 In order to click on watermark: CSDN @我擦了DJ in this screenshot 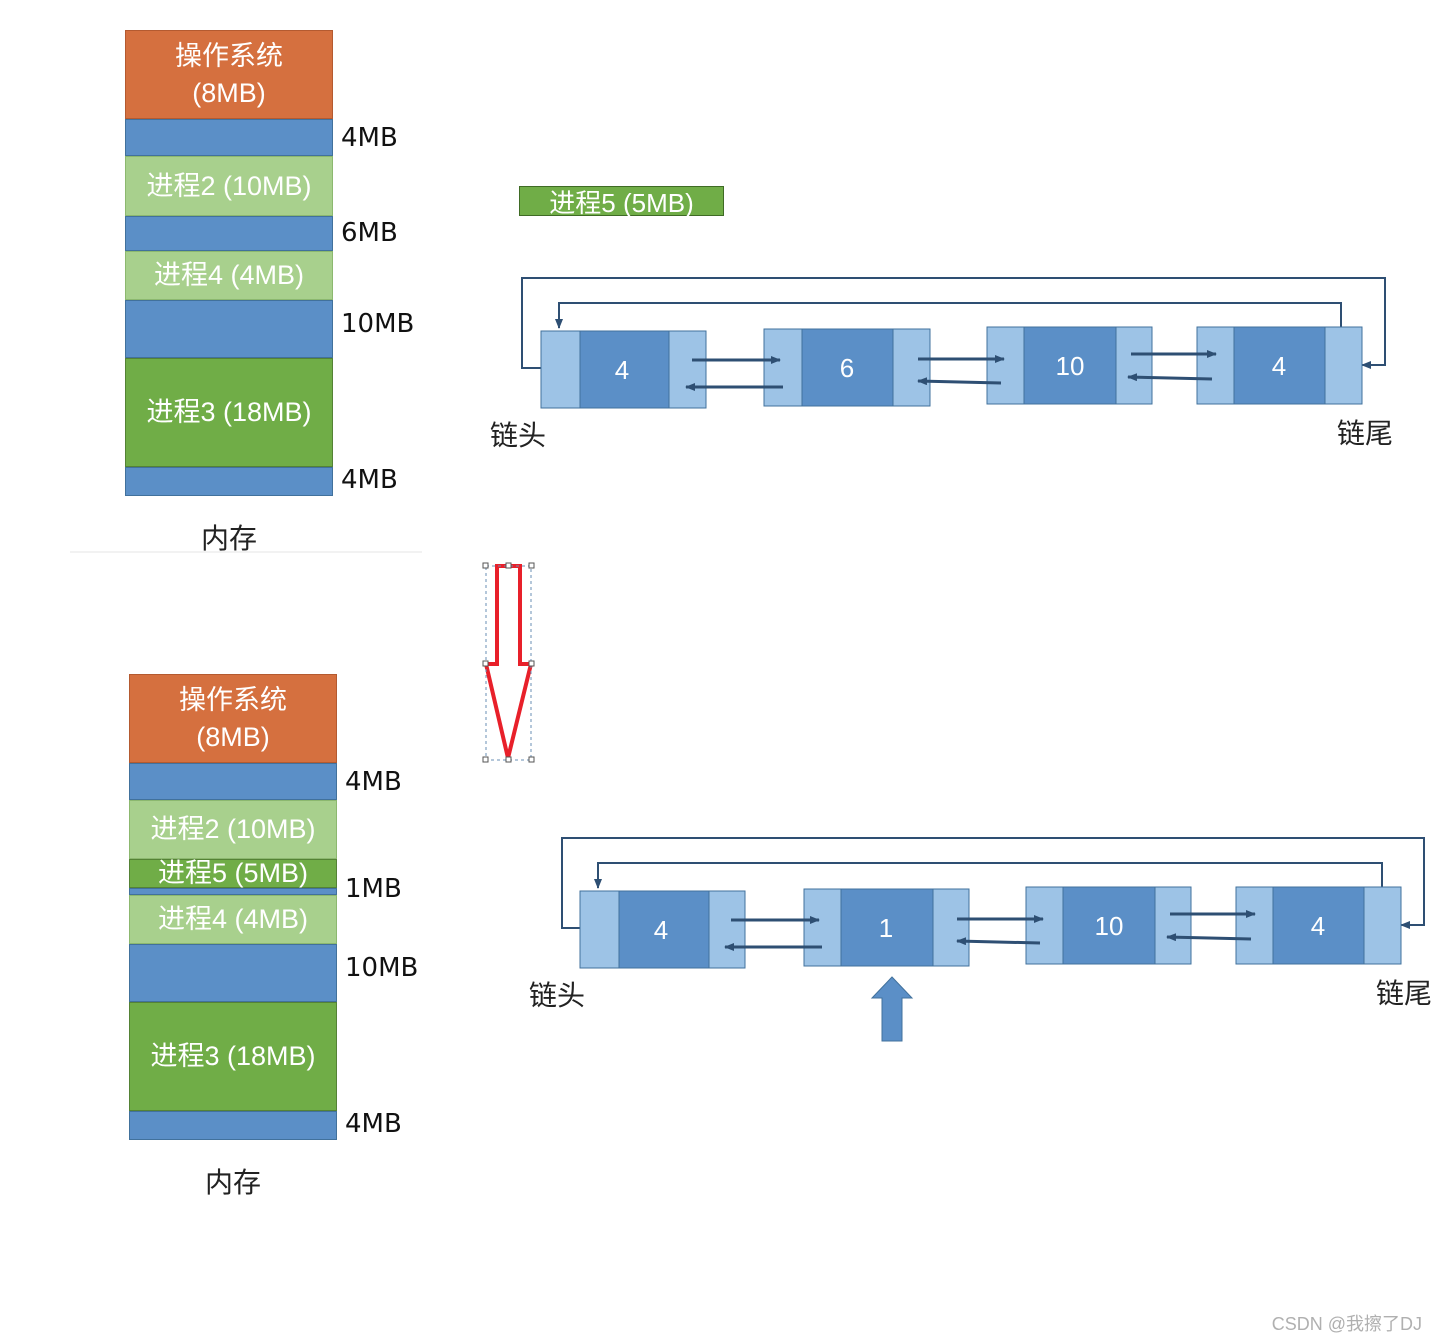, I will do `click(1346, 1324)`.